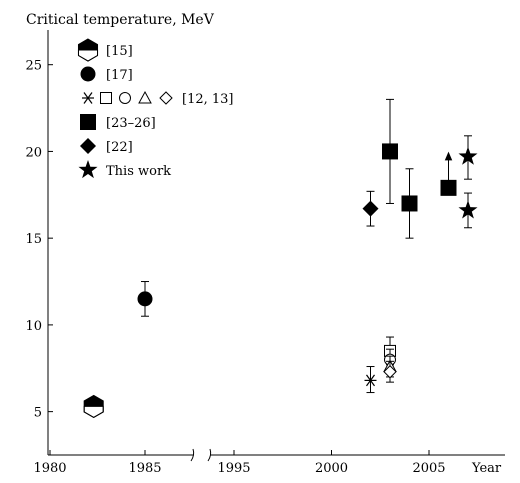 The width and height of the screenshot is (520, 483). Describe the element at coordinates (166, 98) in the screenshot. I see `legend-symbol-diamond-open` at that location.